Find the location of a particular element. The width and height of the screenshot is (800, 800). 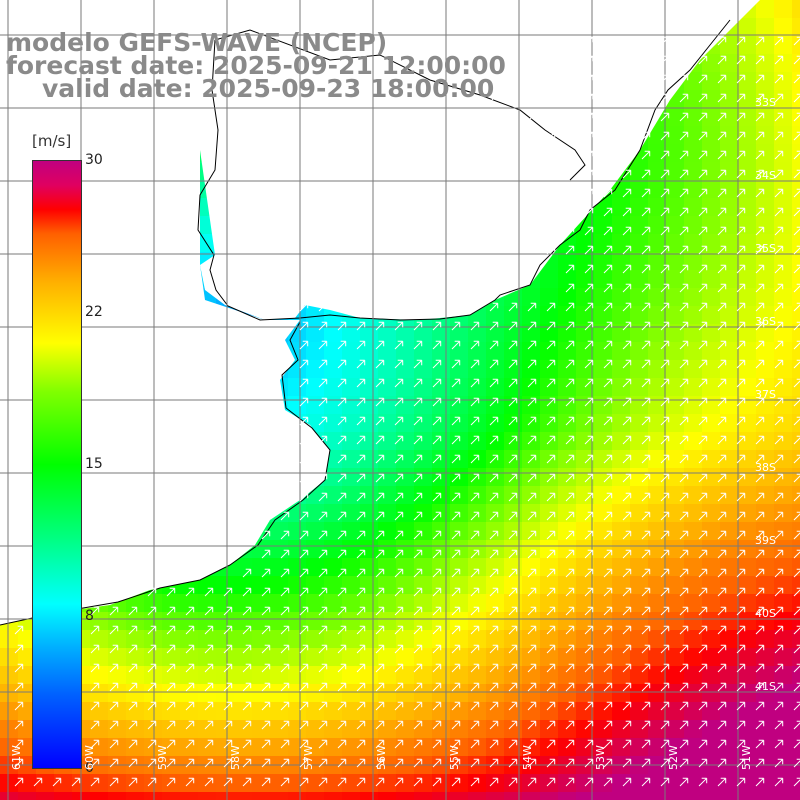

colorbar-tick-8: 8 is located at coordinates (89, 616).